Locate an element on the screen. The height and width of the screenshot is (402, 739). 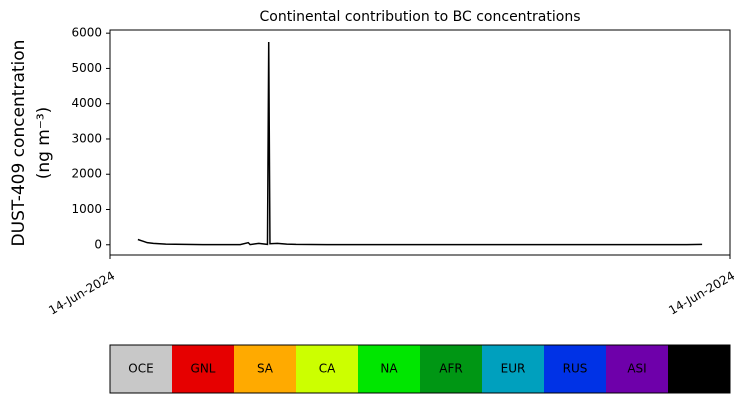
y-tick-label: 2000 is located at coordinates (86, 174).